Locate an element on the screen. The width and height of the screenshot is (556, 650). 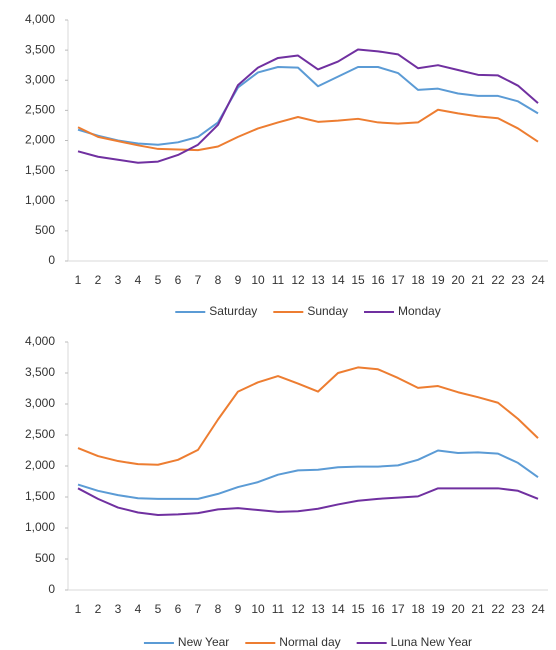
legend-label: Normal day is located at coordinates (309, 642).